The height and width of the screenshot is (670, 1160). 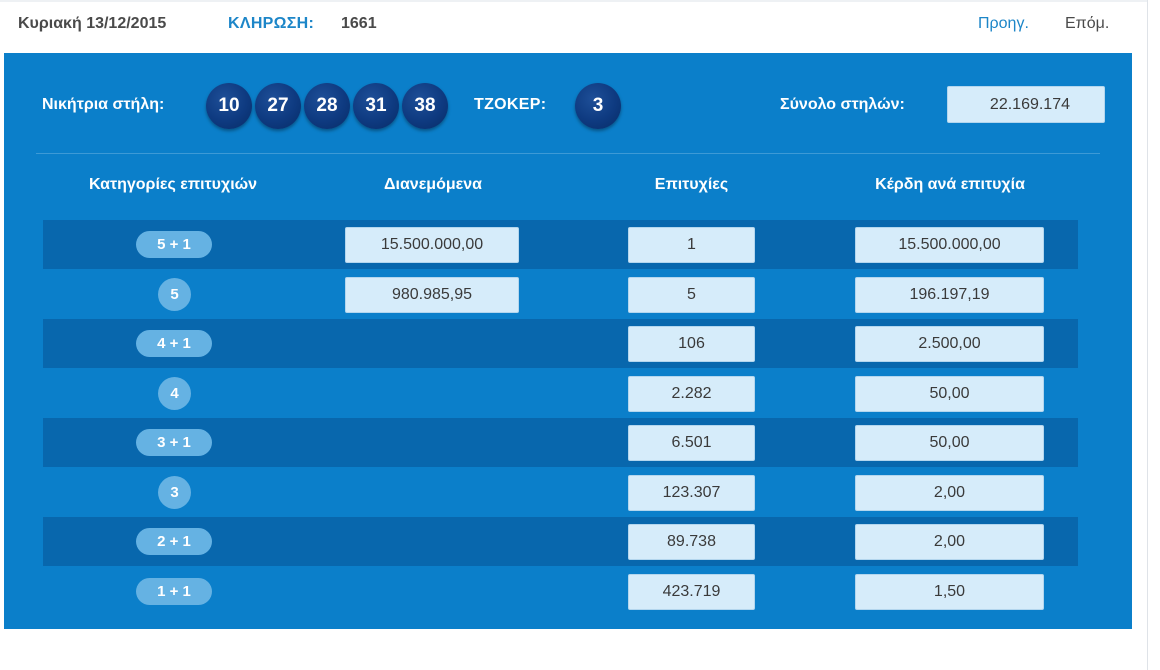 I want to click on category-badge: 4, so click(x=174, y=393).